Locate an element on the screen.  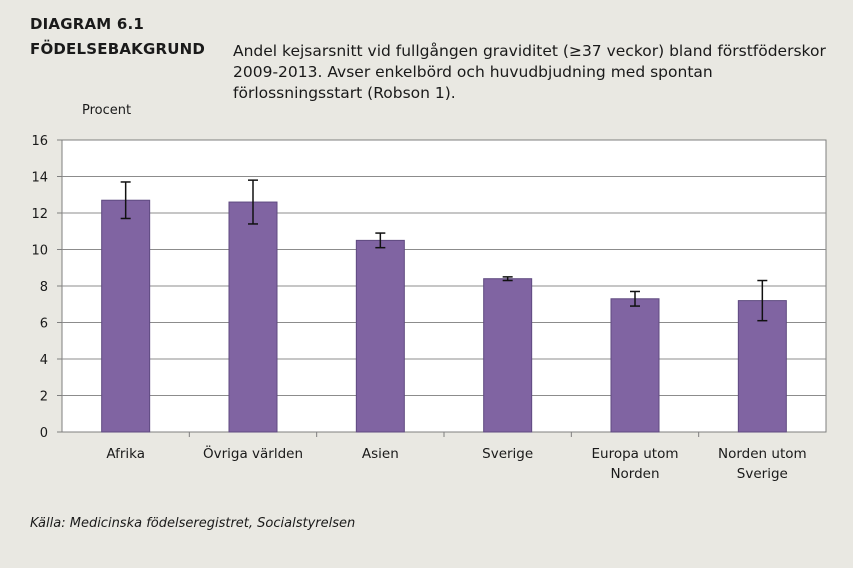
x-tick-label: Norden utom is located at coordinates (762, 454).